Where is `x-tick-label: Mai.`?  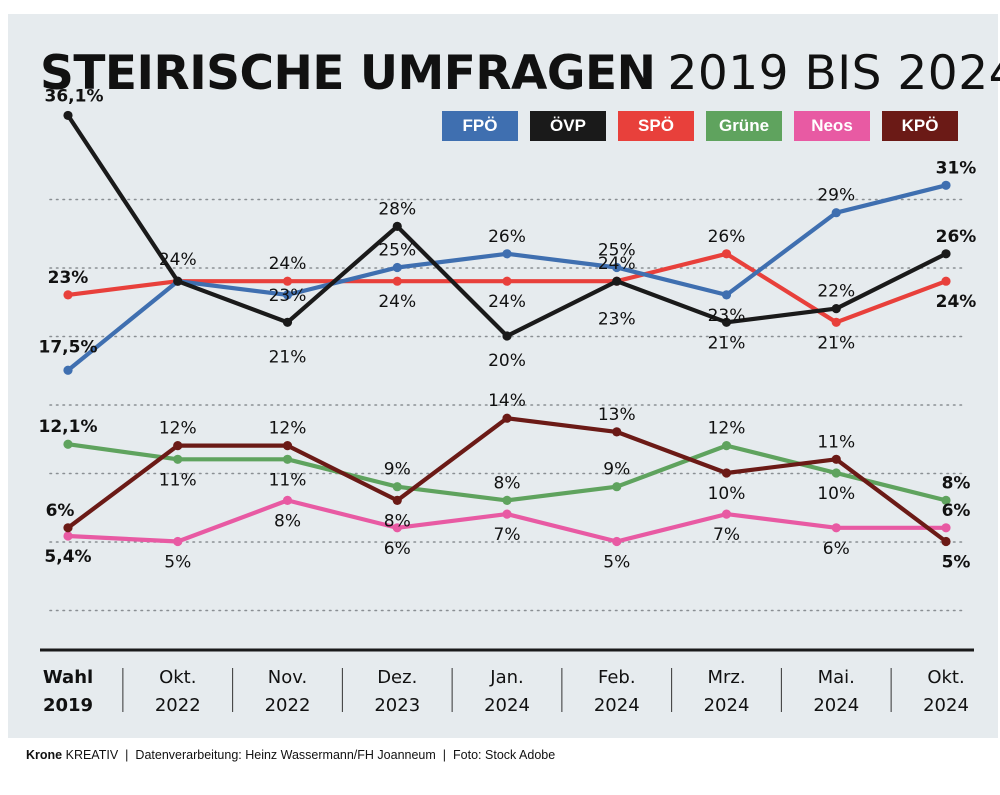
x-tick-label: Mai. is located at coordinates (836, 677).